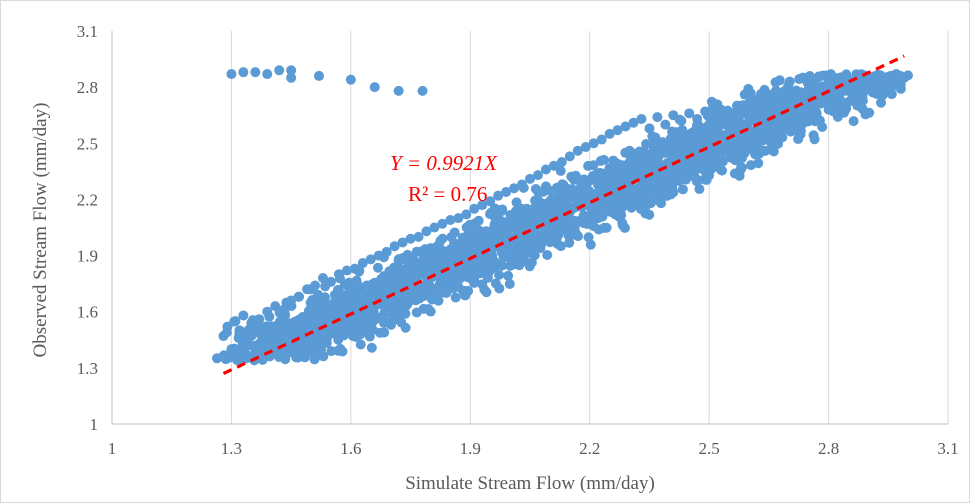 The width and height of the screenshot is (970, 503). Describe the element at coordinates (947, 448) in the screenshot. I see `x-tick-label: 3.1` at that location.